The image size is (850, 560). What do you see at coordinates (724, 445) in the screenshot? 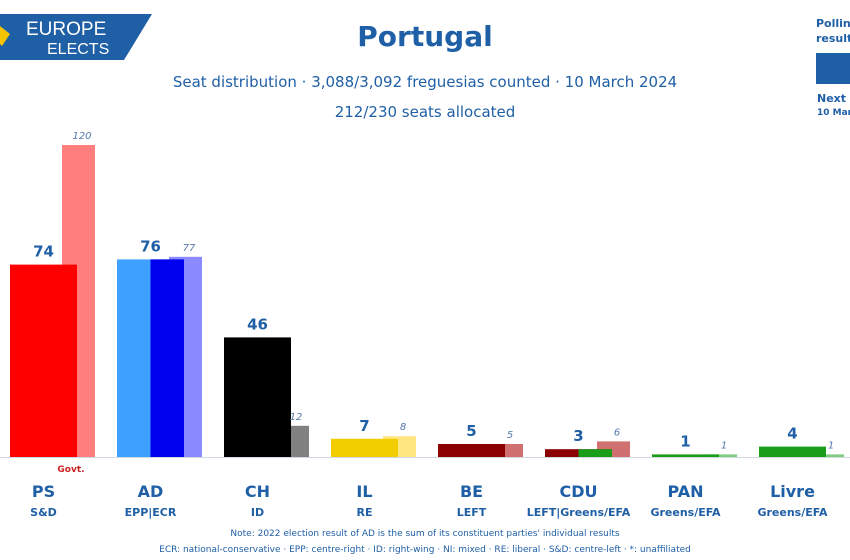
I see `value-2022-pan: 1` at bounding box center [724, 445].